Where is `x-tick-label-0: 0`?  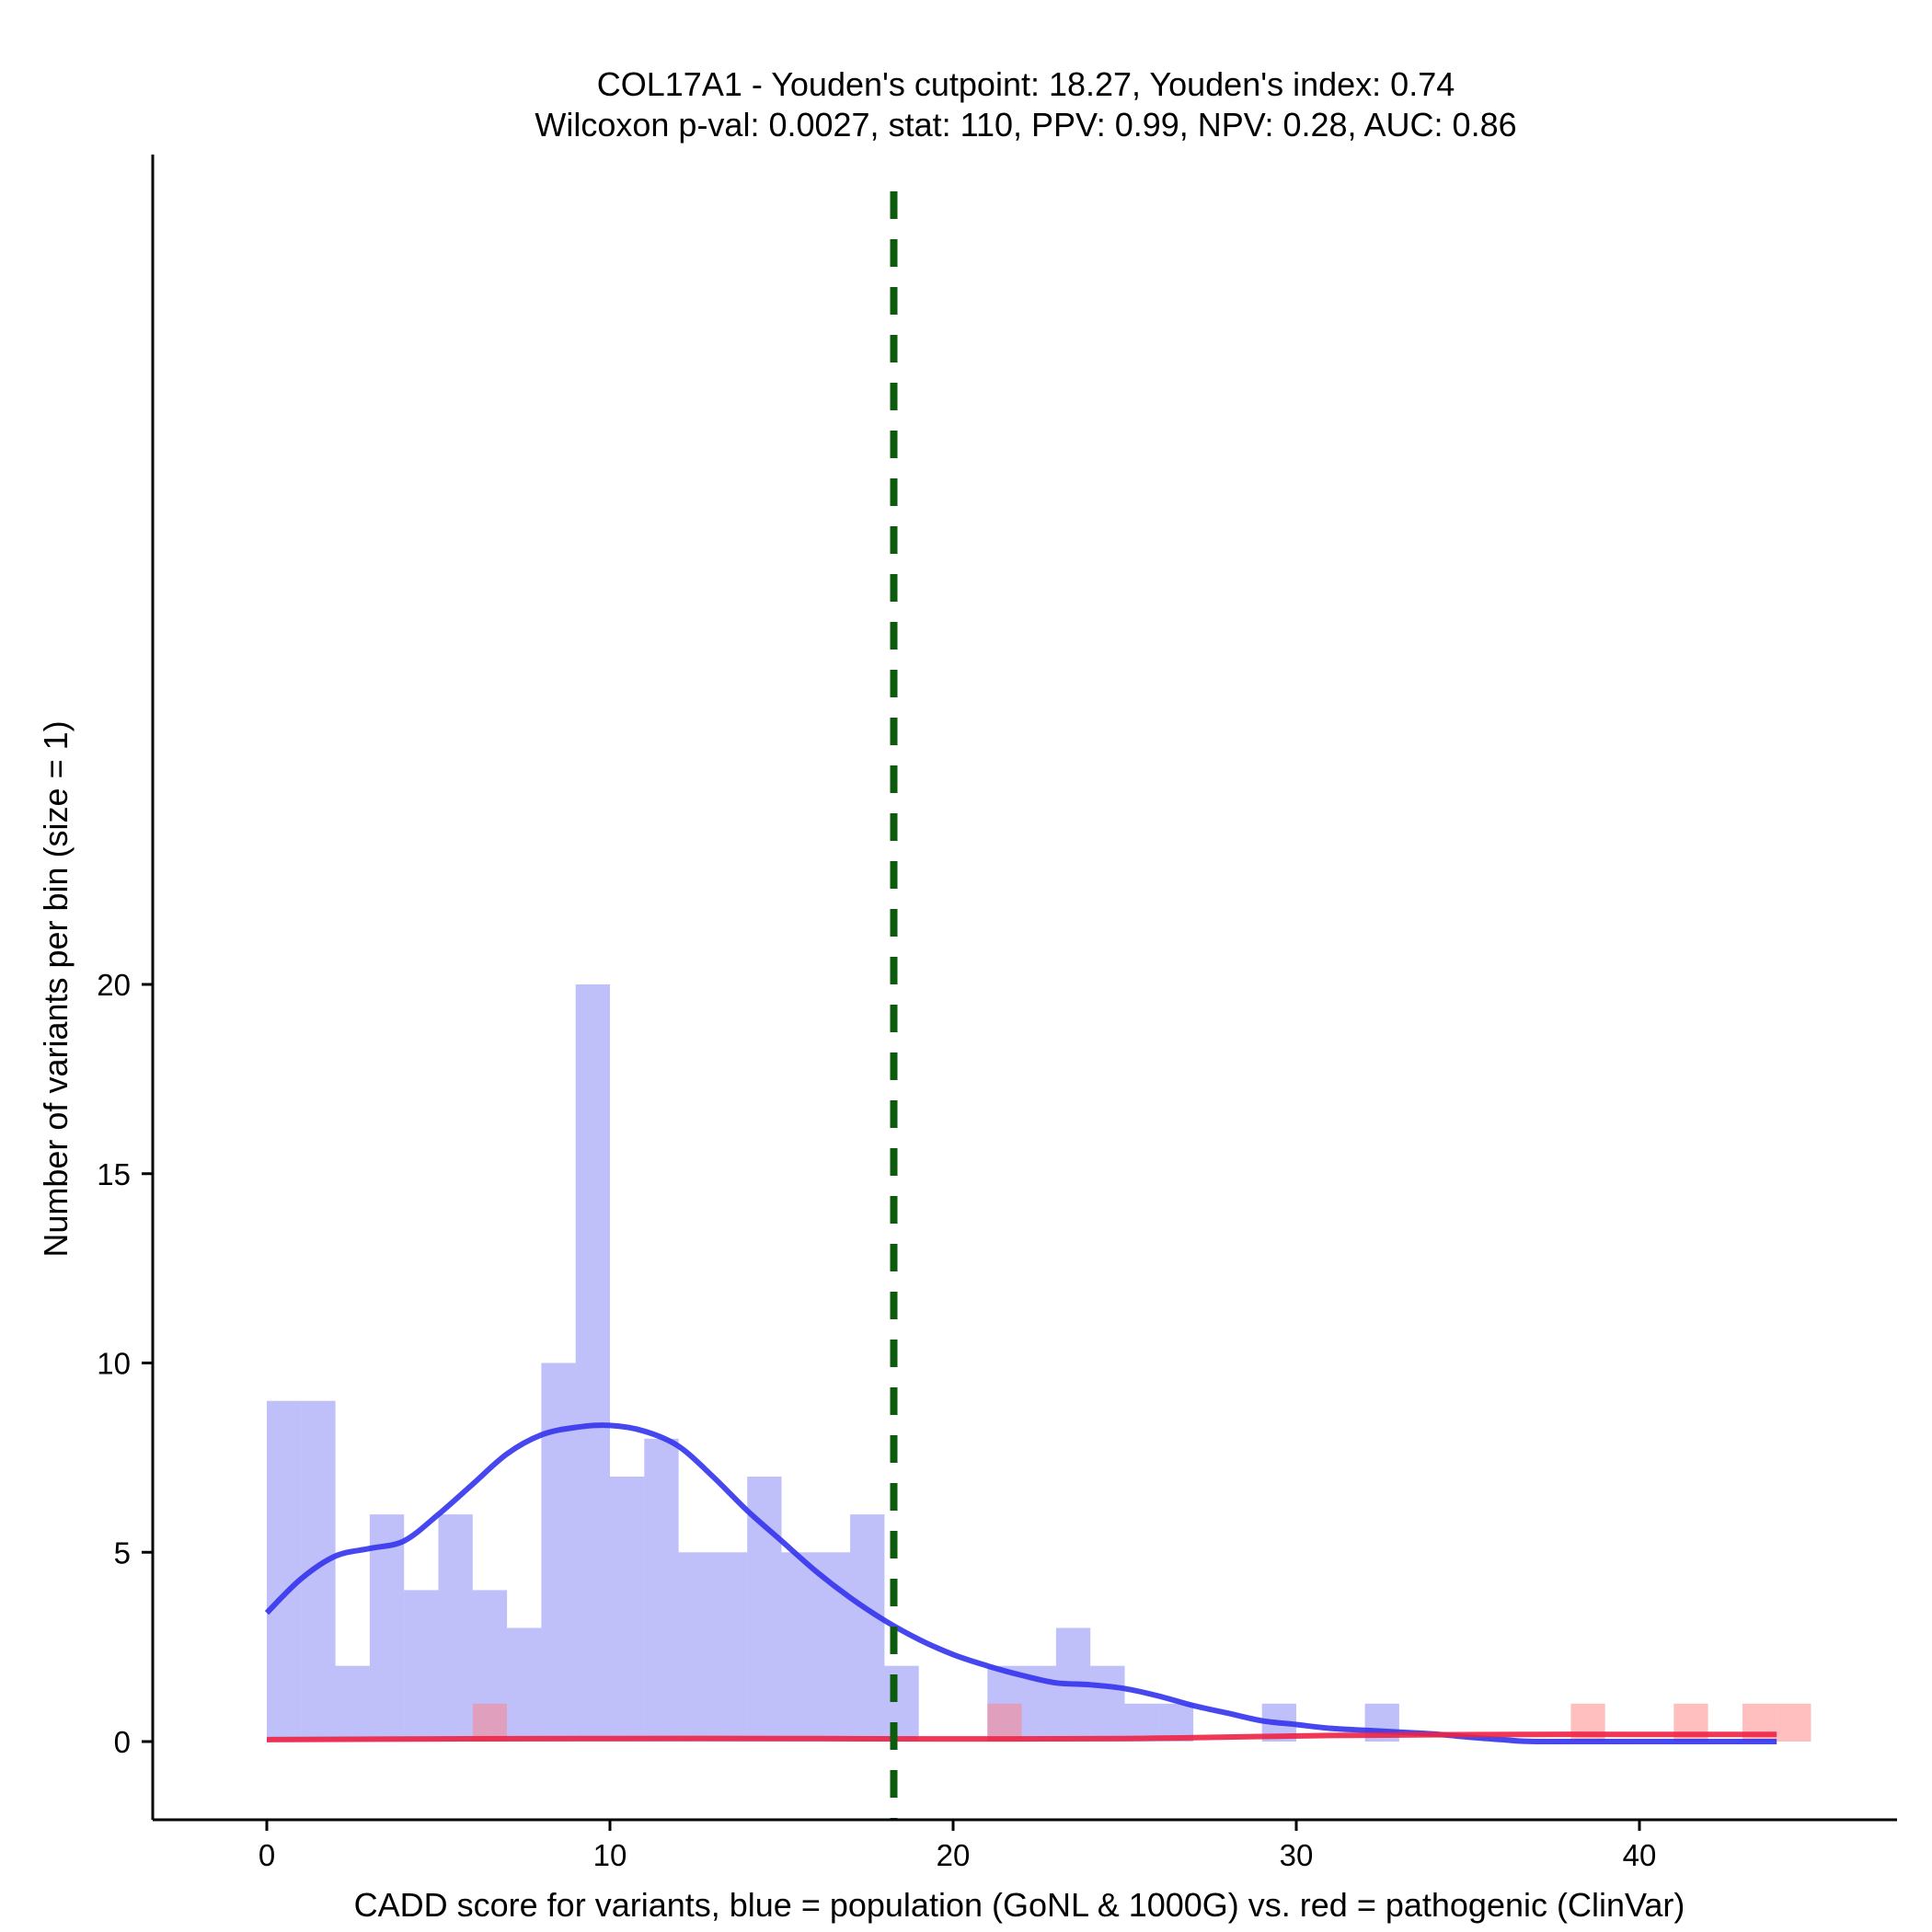 x-tick-label-0: 0 is located at coordinates (267, 1855).